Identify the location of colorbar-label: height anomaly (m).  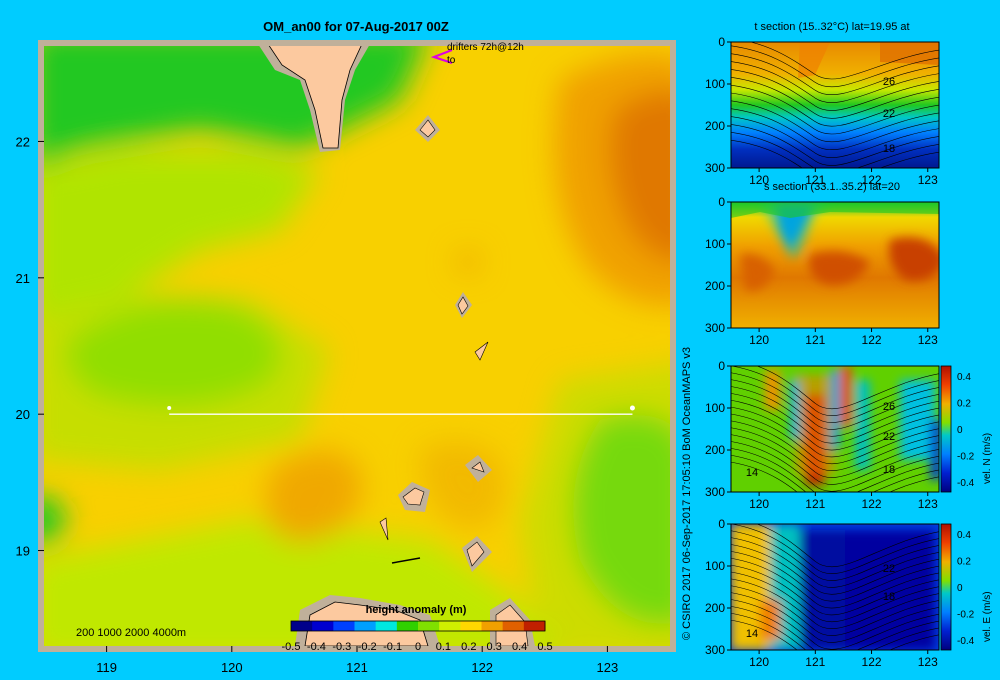
(416, 610).